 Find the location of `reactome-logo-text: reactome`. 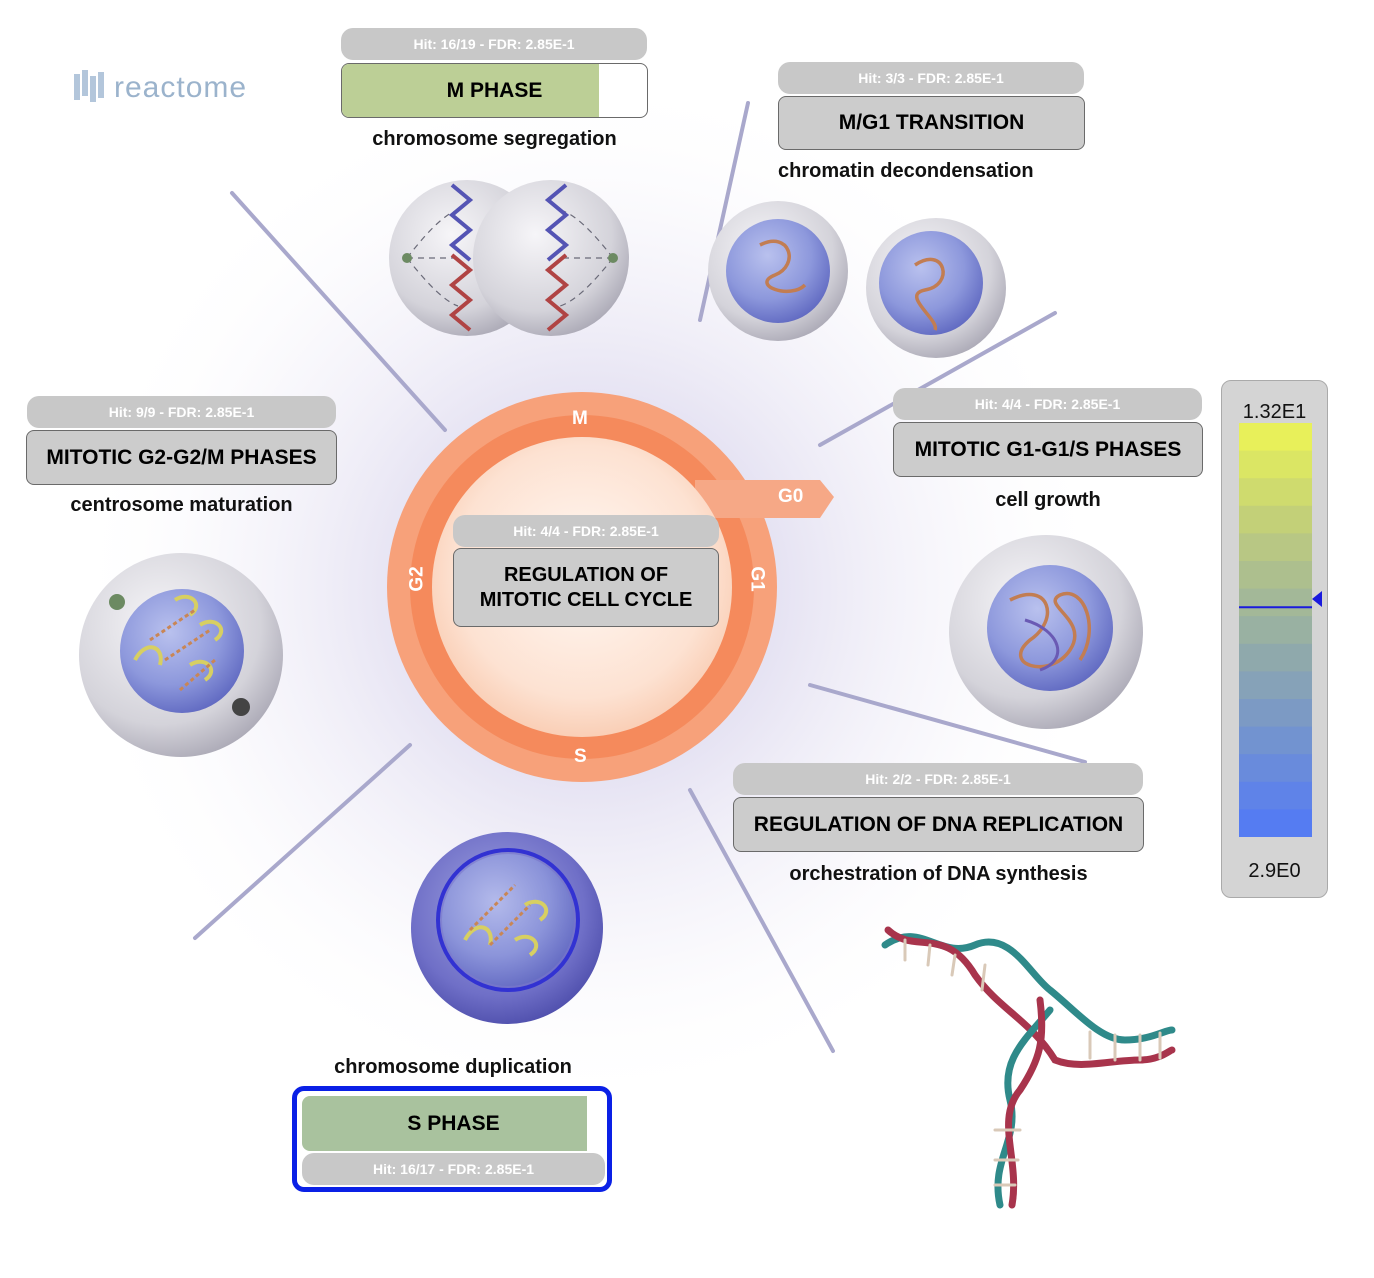

reactome-logo-text: reactome is located at coordinates (181, 87).